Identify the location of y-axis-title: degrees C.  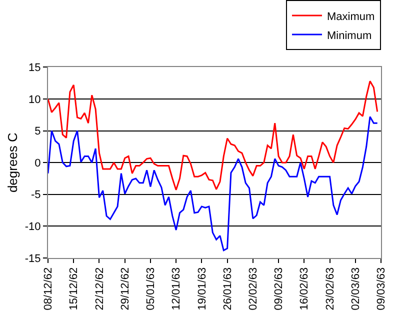
(12, 162).